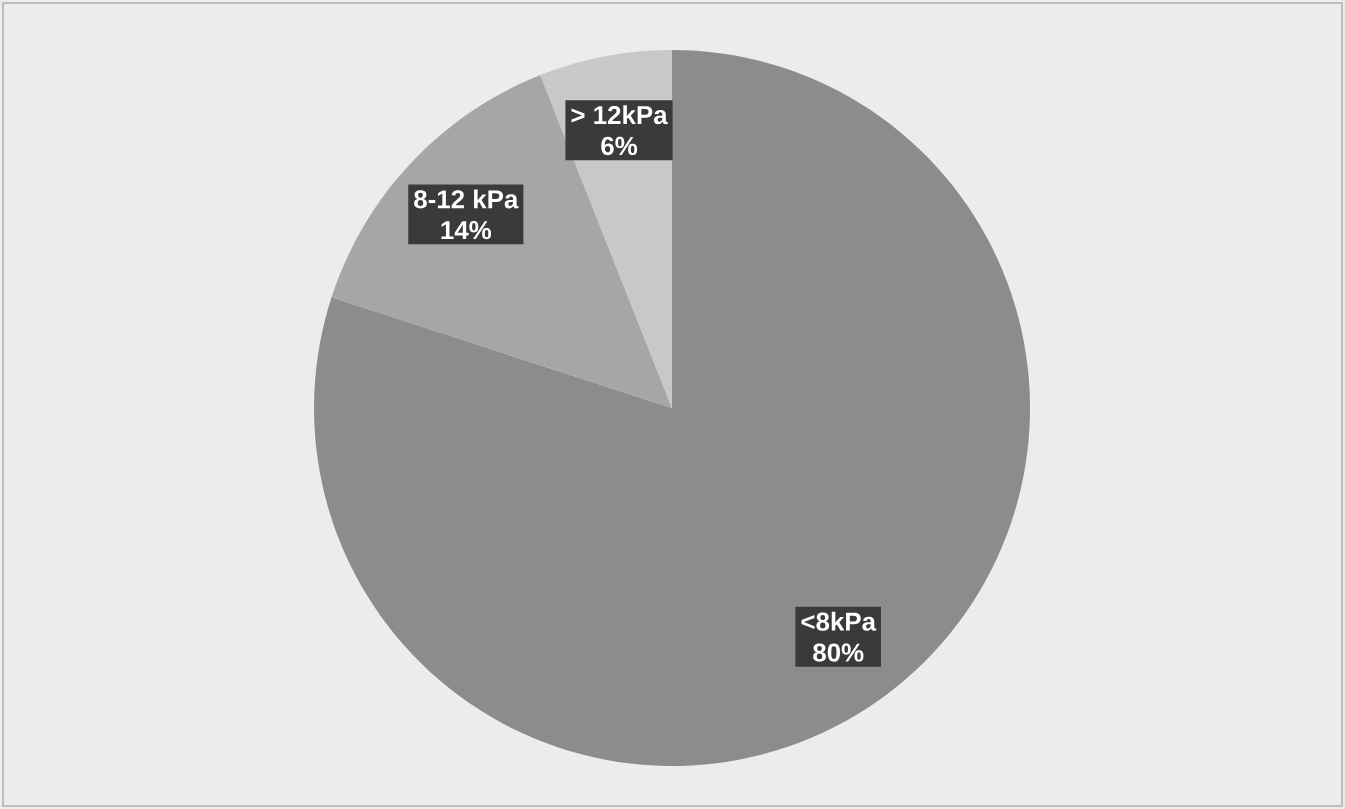 The image size is (1345, 809). What do you see at coordinates (839, 621) in the screenshot?
I see `slice-label: <8kPa` at bounding box center [839, 621].